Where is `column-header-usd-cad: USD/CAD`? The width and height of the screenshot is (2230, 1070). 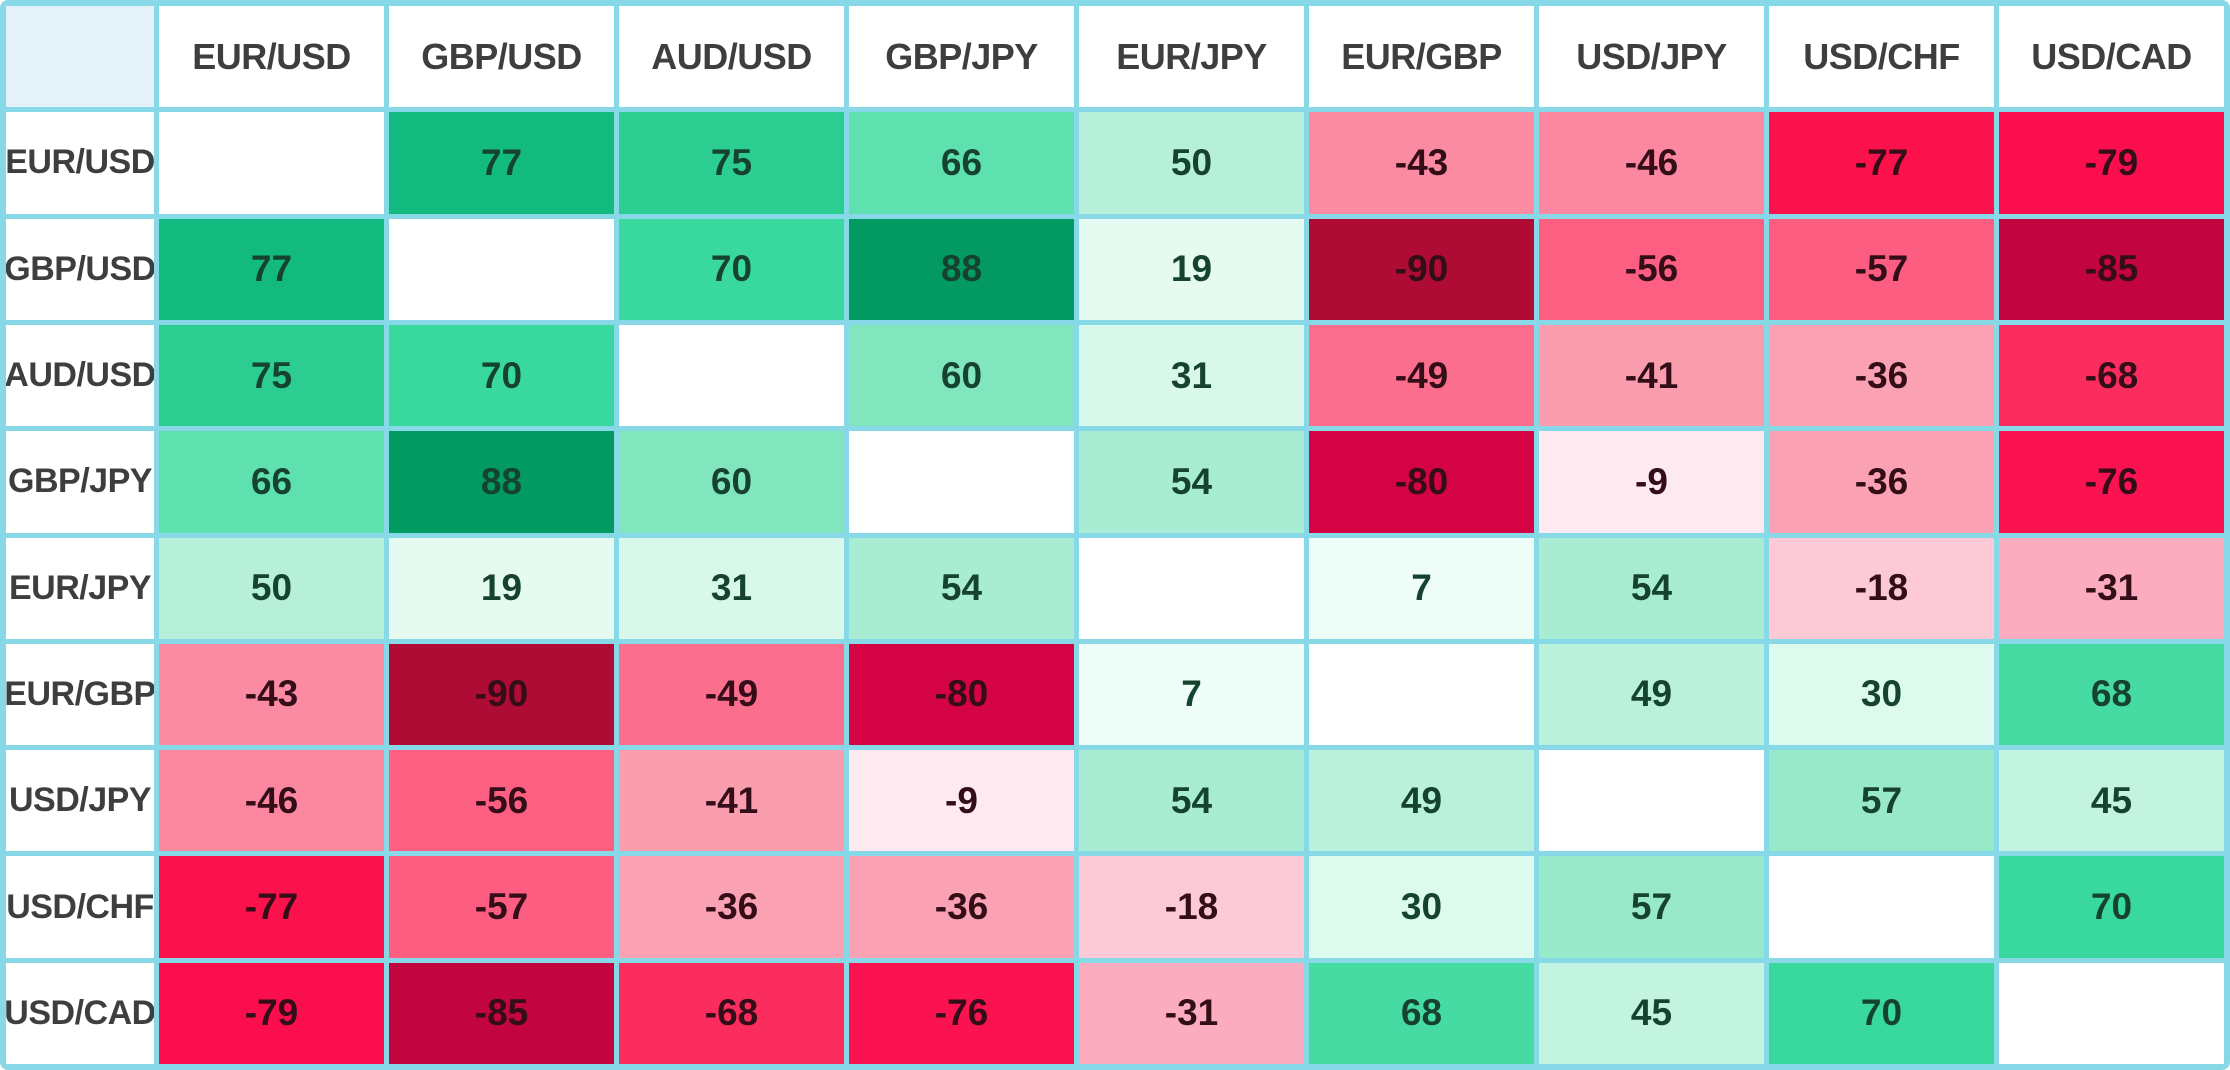 column-header-usd-cad: USD/CAD is located at coordinates (2111, 57).